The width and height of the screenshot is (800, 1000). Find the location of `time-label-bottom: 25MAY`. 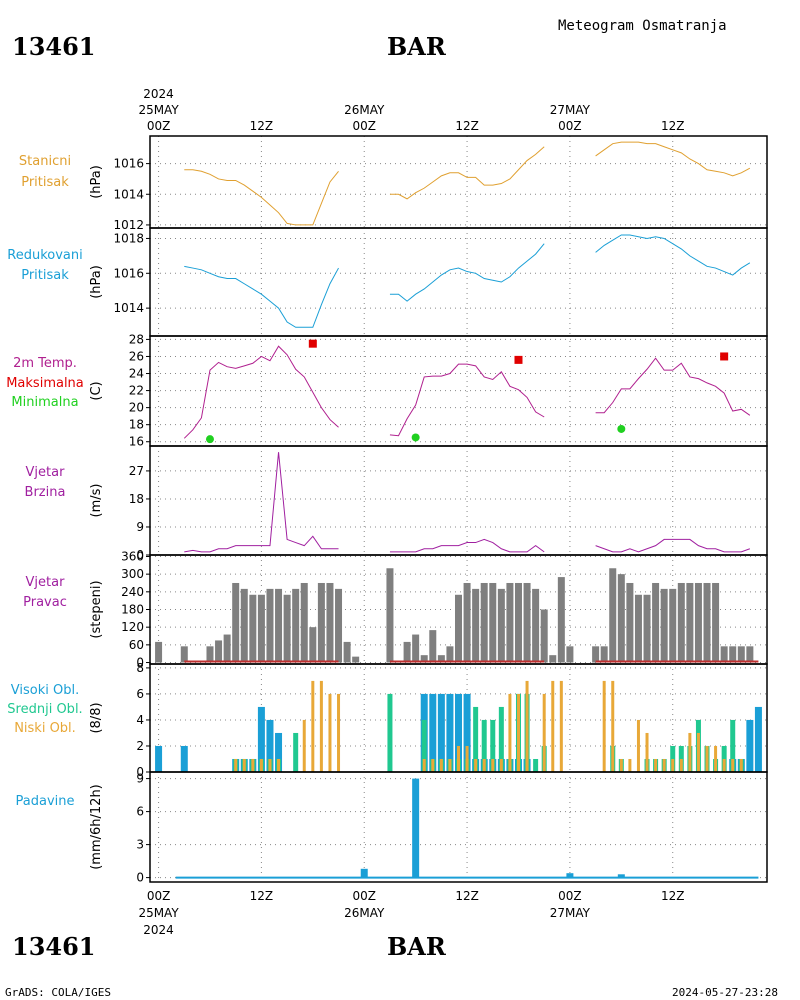

time-label-bottom: 25MAY is located at coordinates (158, 913).